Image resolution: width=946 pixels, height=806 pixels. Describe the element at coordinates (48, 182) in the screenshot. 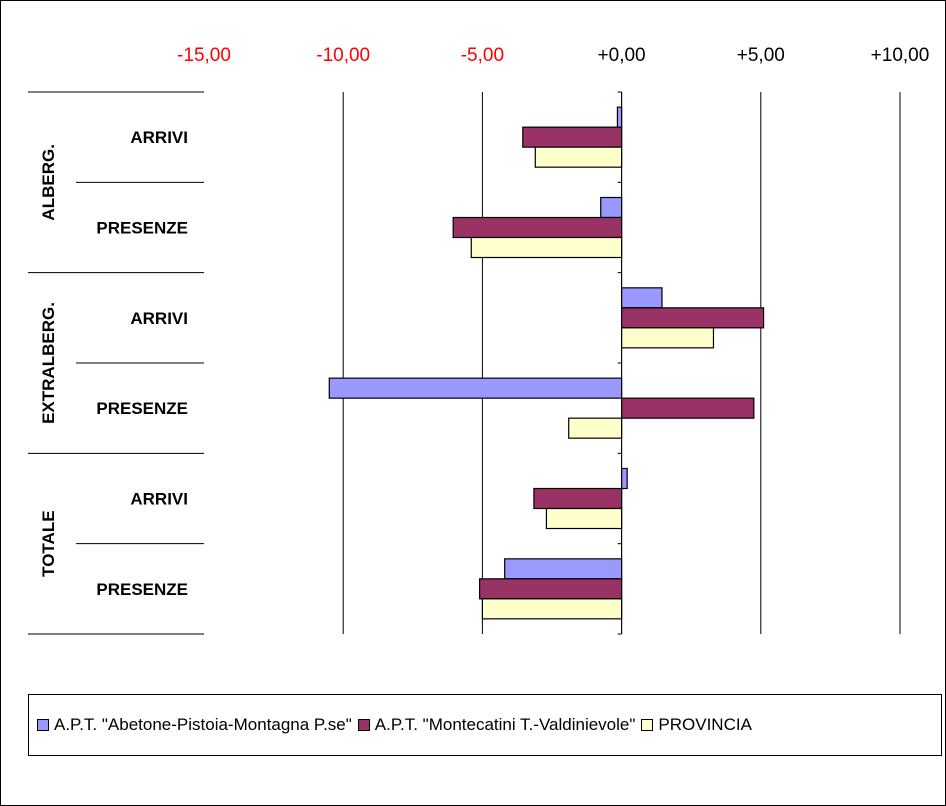

I see `group-label: ALBERG.` at that location.